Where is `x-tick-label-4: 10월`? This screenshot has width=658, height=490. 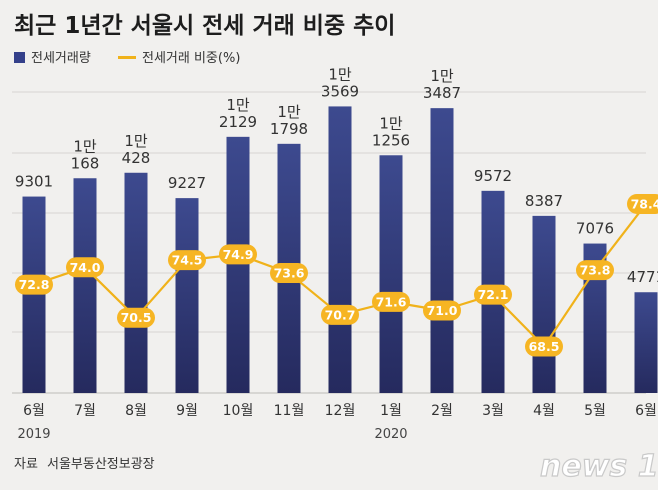
x-tick-label-4: 10월 is located at coordinates (238, 411).